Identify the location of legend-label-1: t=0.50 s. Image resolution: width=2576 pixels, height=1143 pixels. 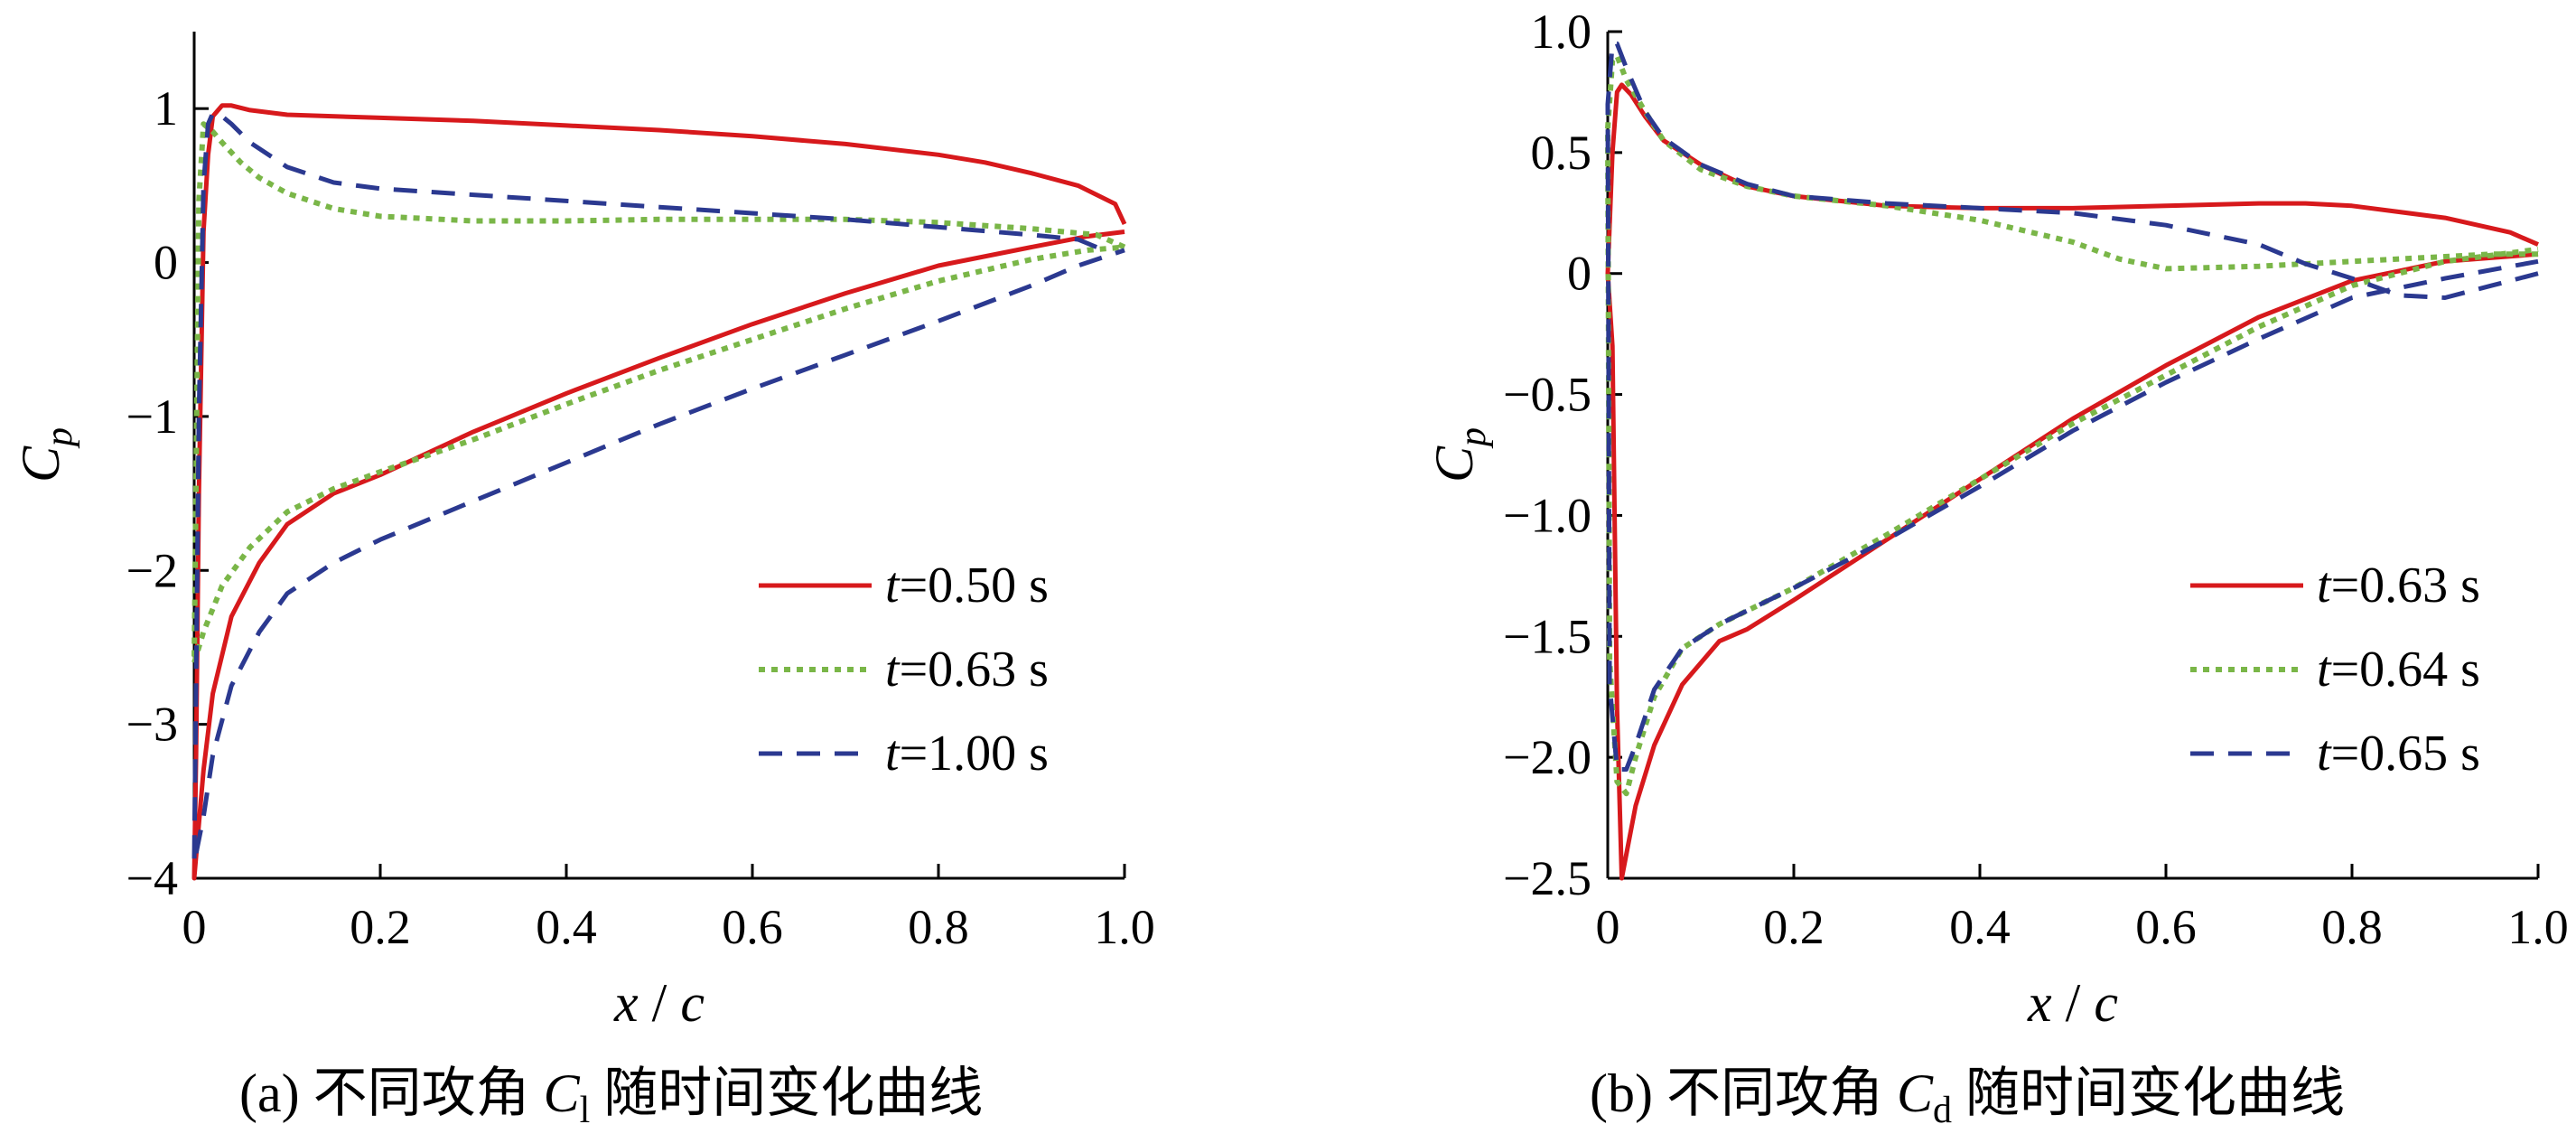
(967, 585).